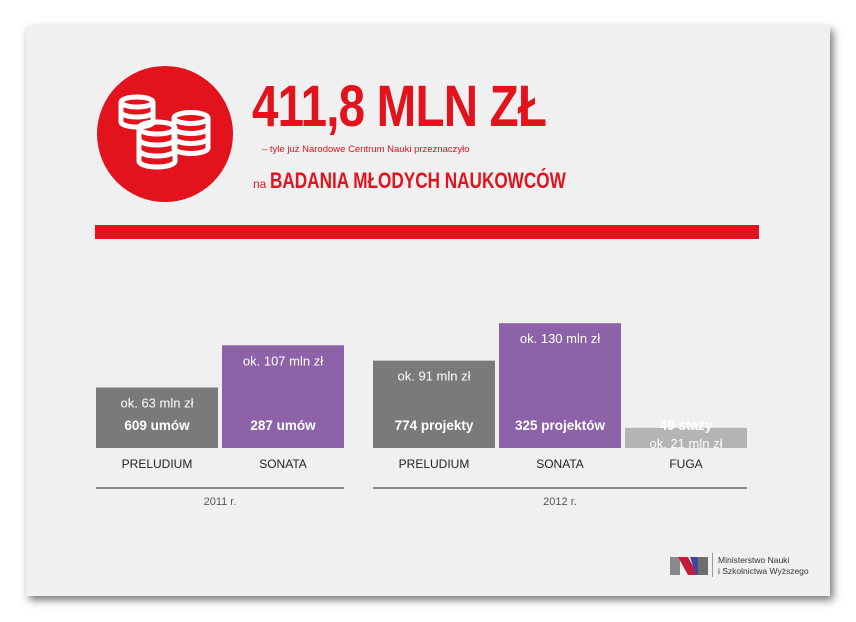  Describe the element at coordinates (763, 571) in the screenshot. I see `ministry-name-line2: i Szkolnictwa Wyższego` at that location.